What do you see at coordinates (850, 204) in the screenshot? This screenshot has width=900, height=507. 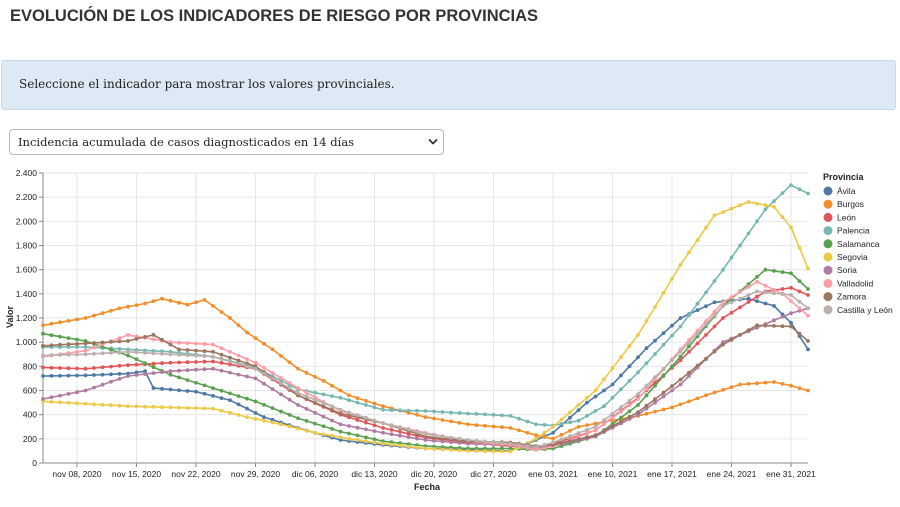 I see `legend-label: Burgos` at bounding box center [850, 204].